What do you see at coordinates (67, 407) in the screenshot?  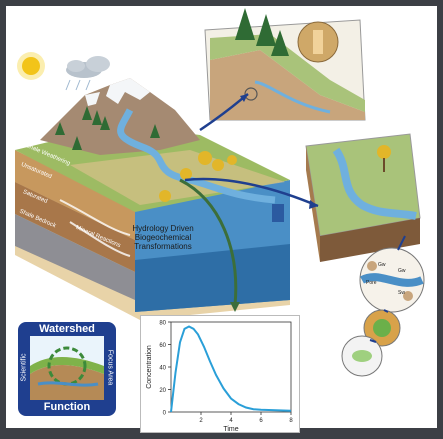 I see `logo-bottom-text: Function` at bounding box center [67, 407].